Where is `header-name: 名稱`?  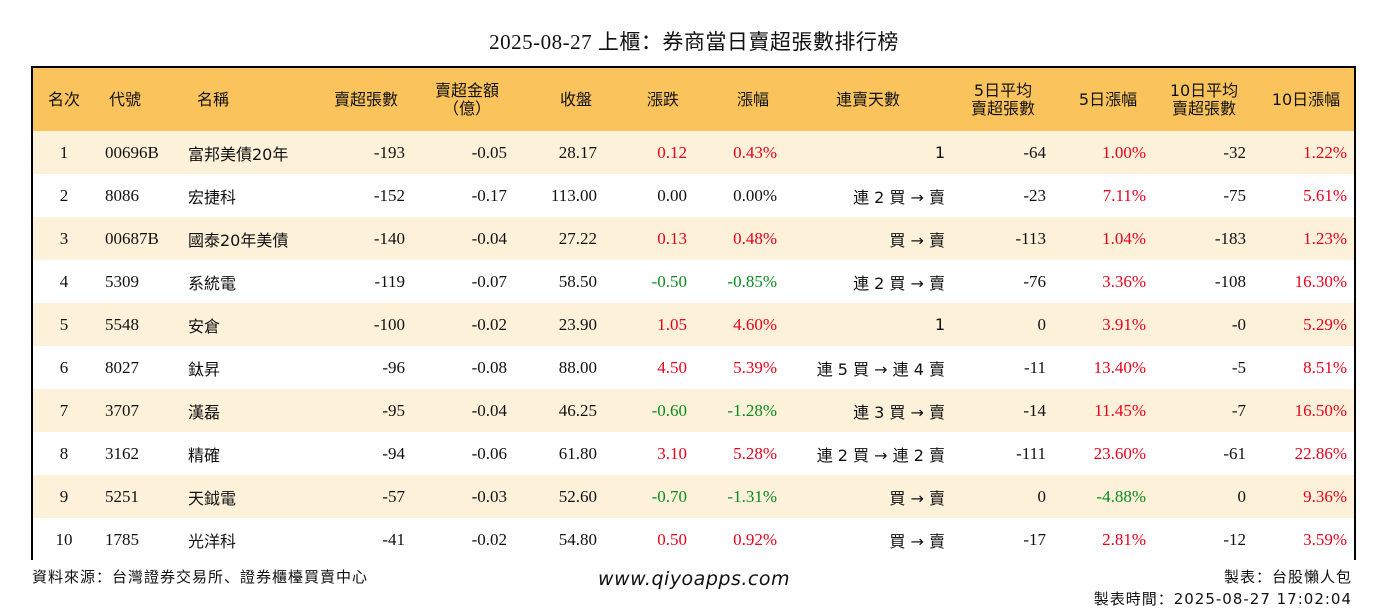 header-name: 名稱 is located at coordinates (212, 99).